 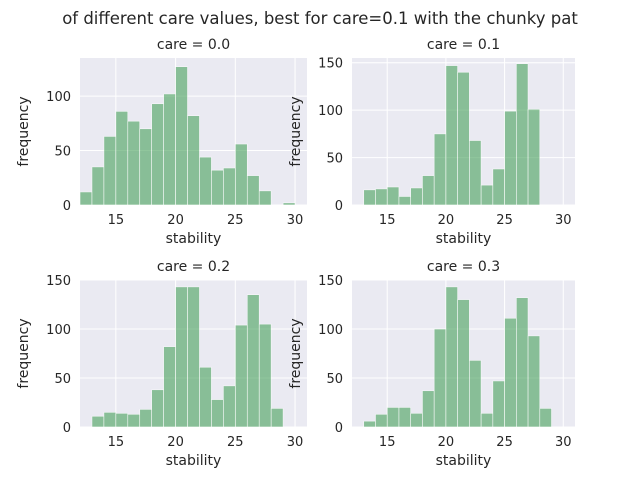 I want to click on subplot-title: care = 0.2, so click(x=193, y=267).